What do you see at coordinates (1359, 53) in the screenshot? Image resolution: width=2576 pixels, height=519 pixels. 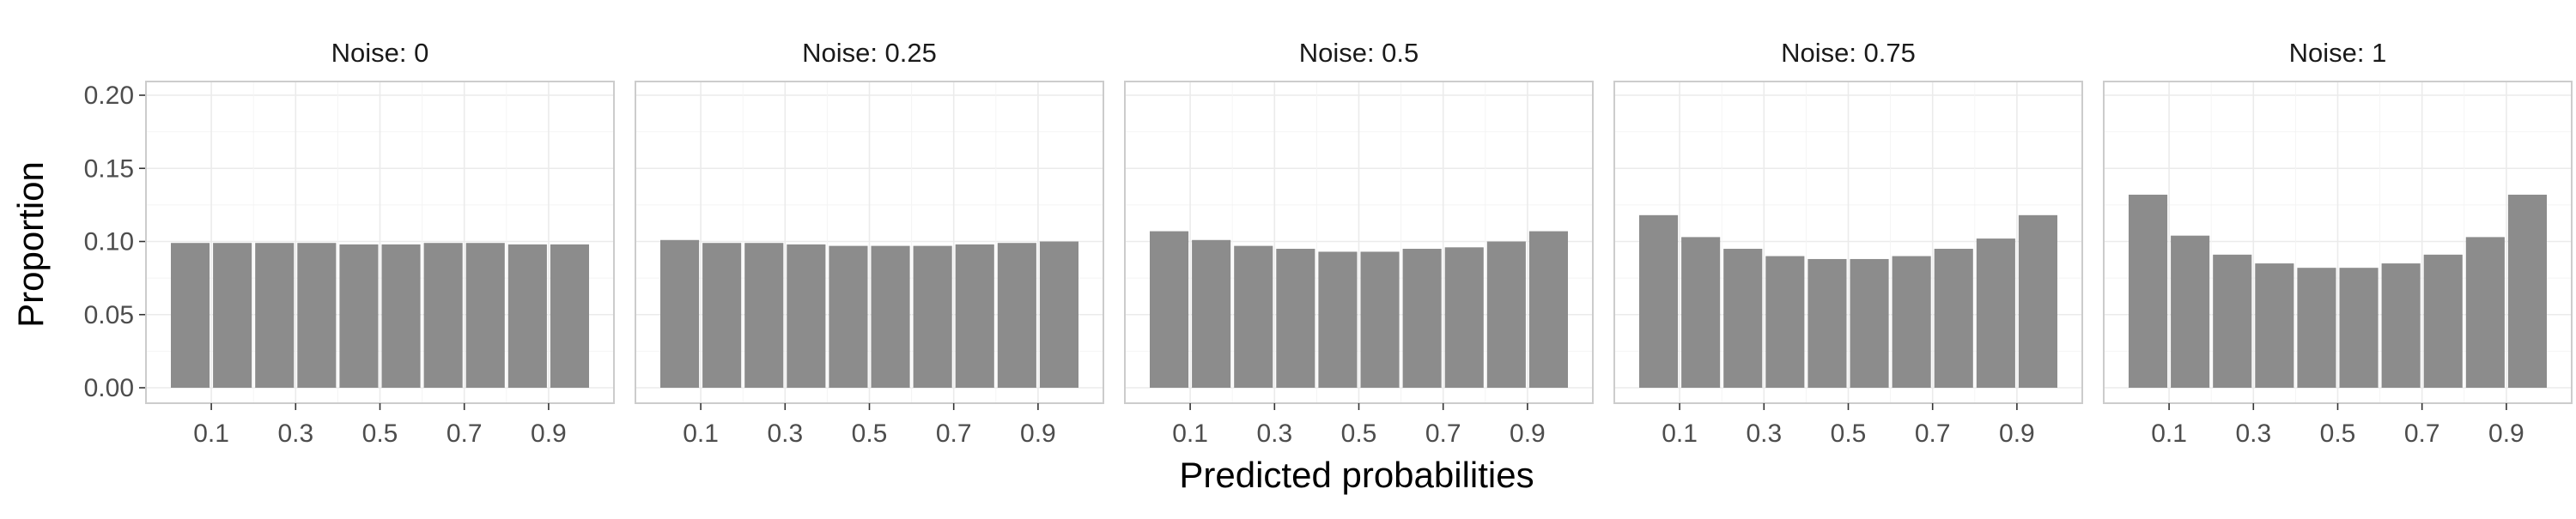 I see `facet-strip-label: Noise: 0.5` at bounding box center [1359, 53].